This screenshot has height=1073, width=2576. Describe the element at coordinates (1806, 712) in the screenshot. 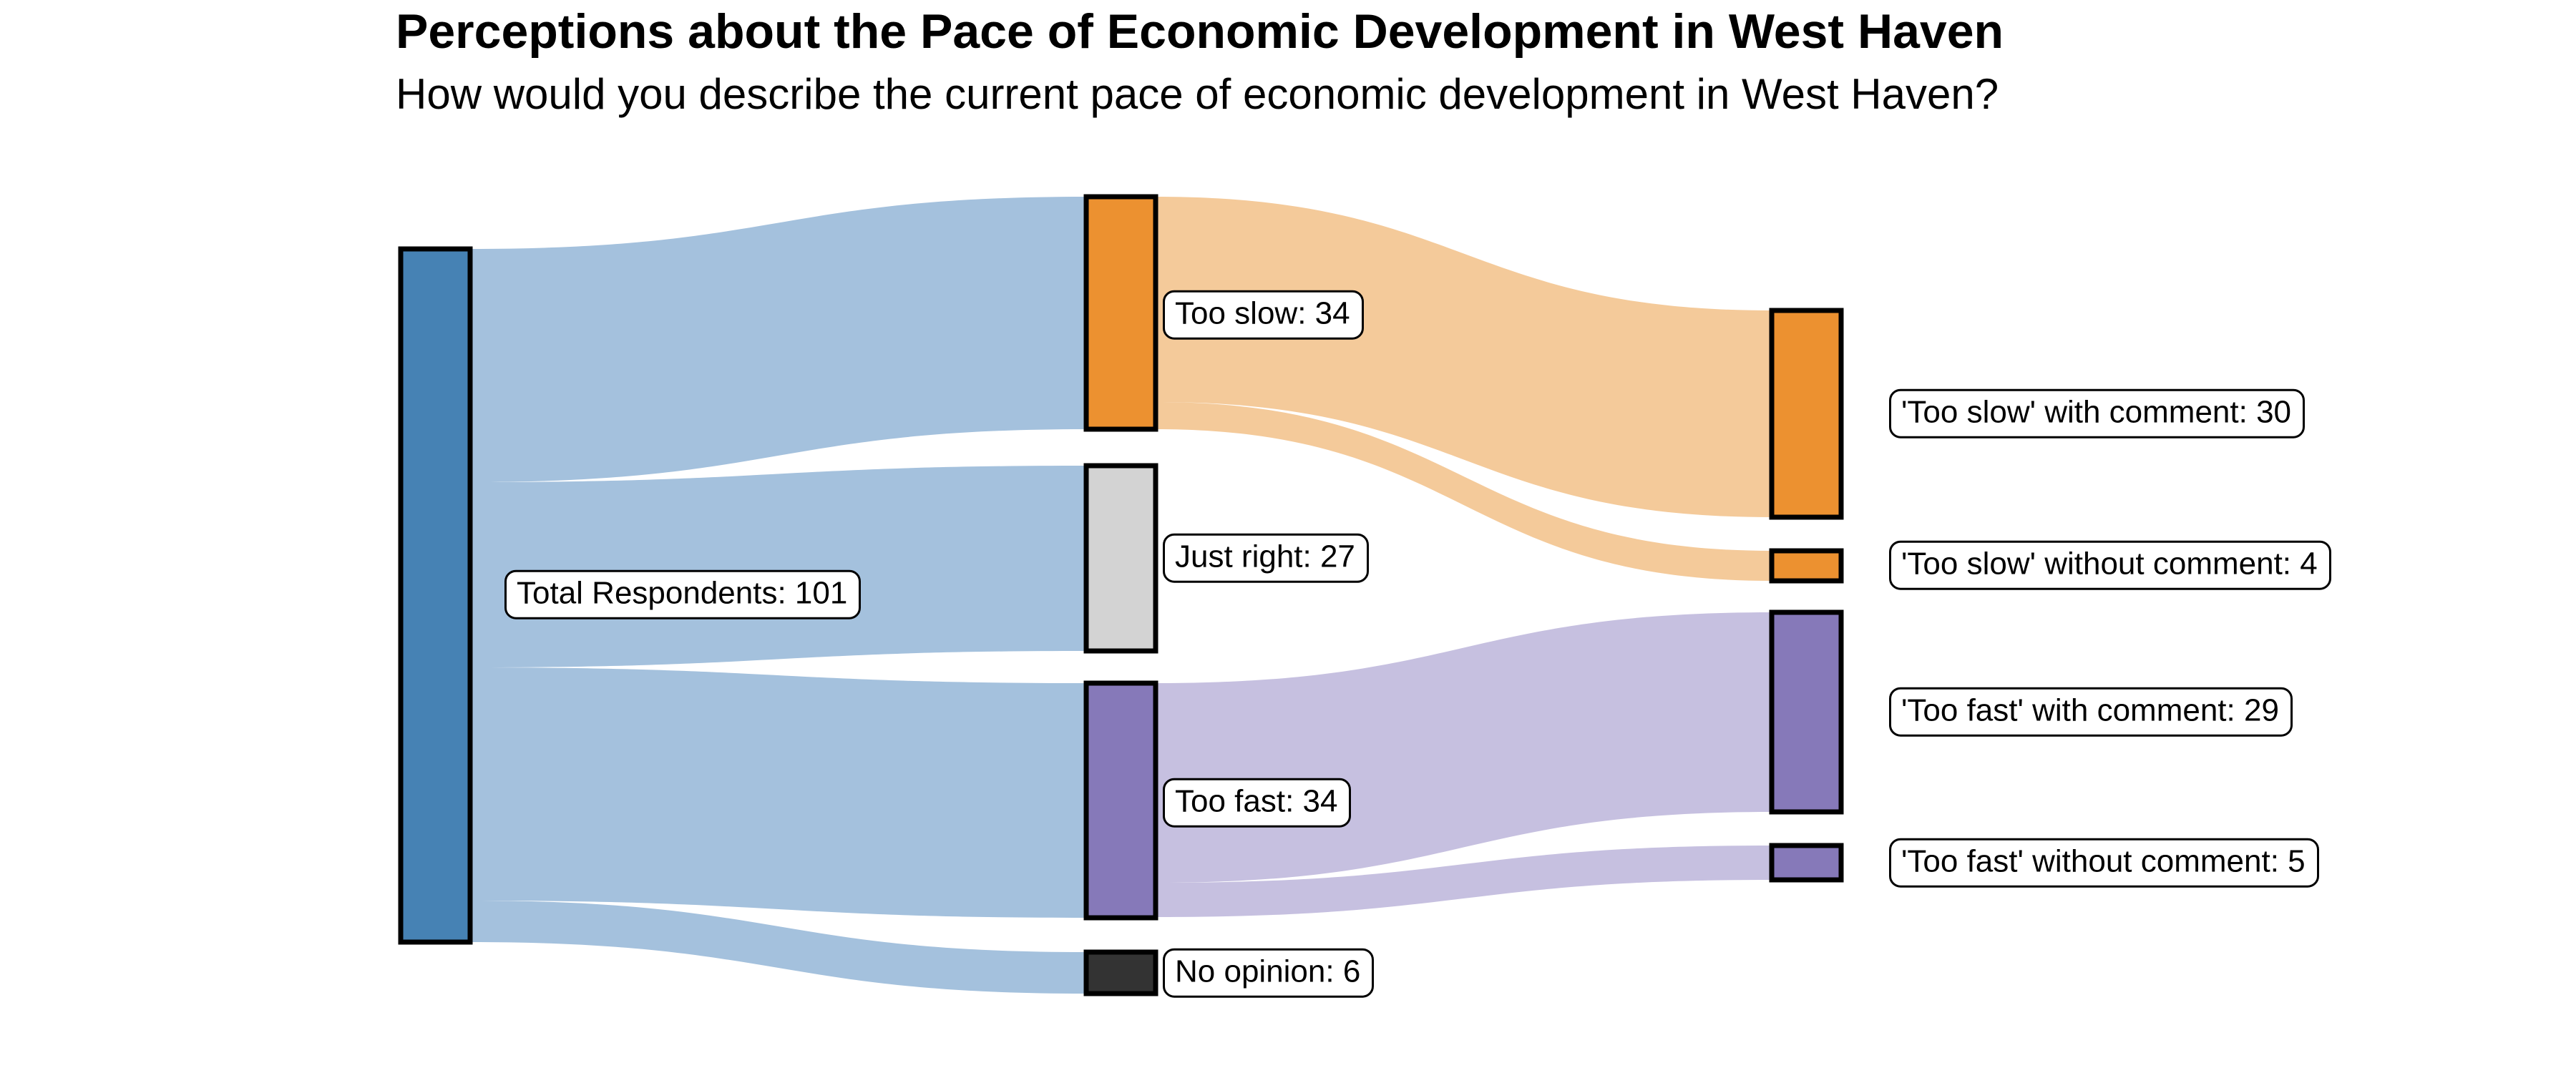

I see `node-tf_with` at that location.